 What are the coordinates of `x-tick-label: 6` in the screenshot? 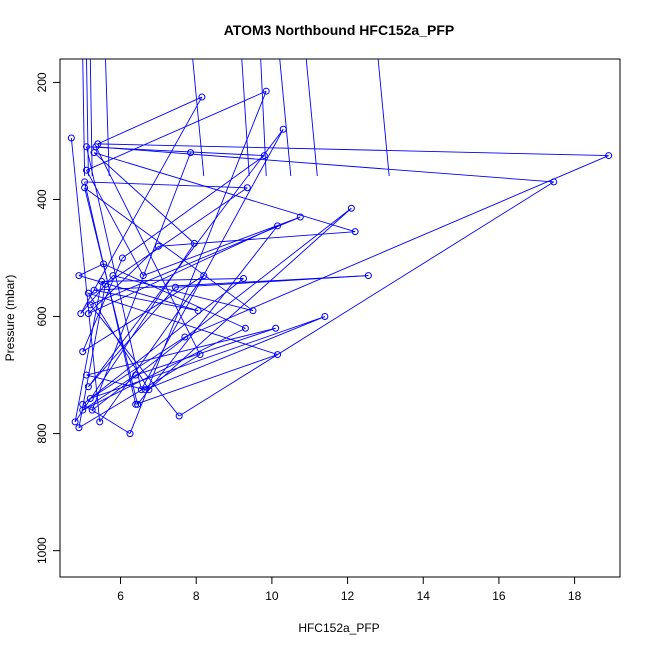 It's located at (120, 596).